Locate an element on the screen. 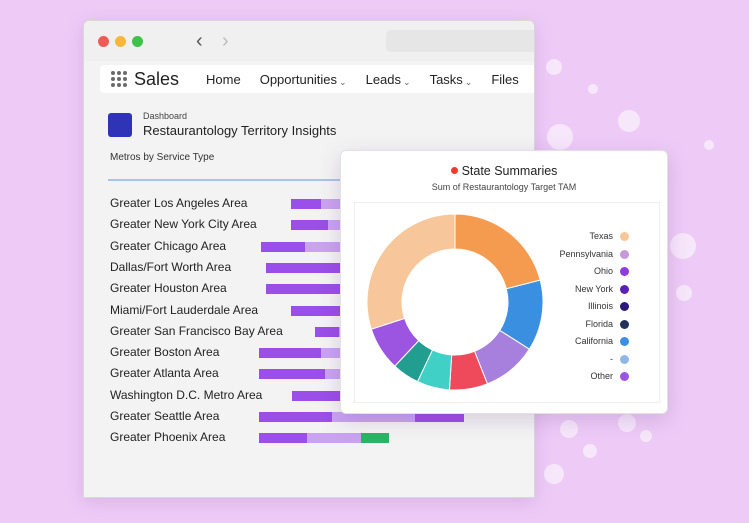 The height and width of the screenshot is (523, 749). status-dot-icon is located at coordinates (454, 170).